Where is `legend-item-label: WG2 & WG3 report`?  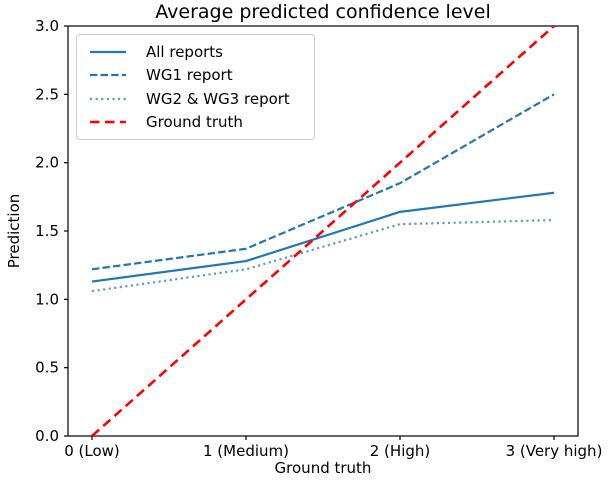 legend-item-label: WG2 & WG3 report is located at coordinates (218, 98).